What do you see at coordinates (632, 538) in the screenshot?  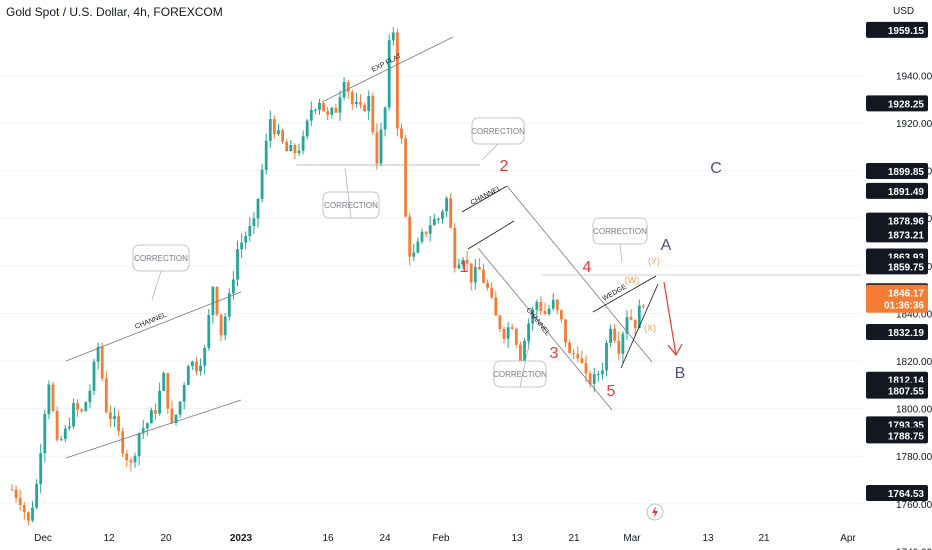 I see `x-tick-label: Mar` at bounding box center [632, 538].